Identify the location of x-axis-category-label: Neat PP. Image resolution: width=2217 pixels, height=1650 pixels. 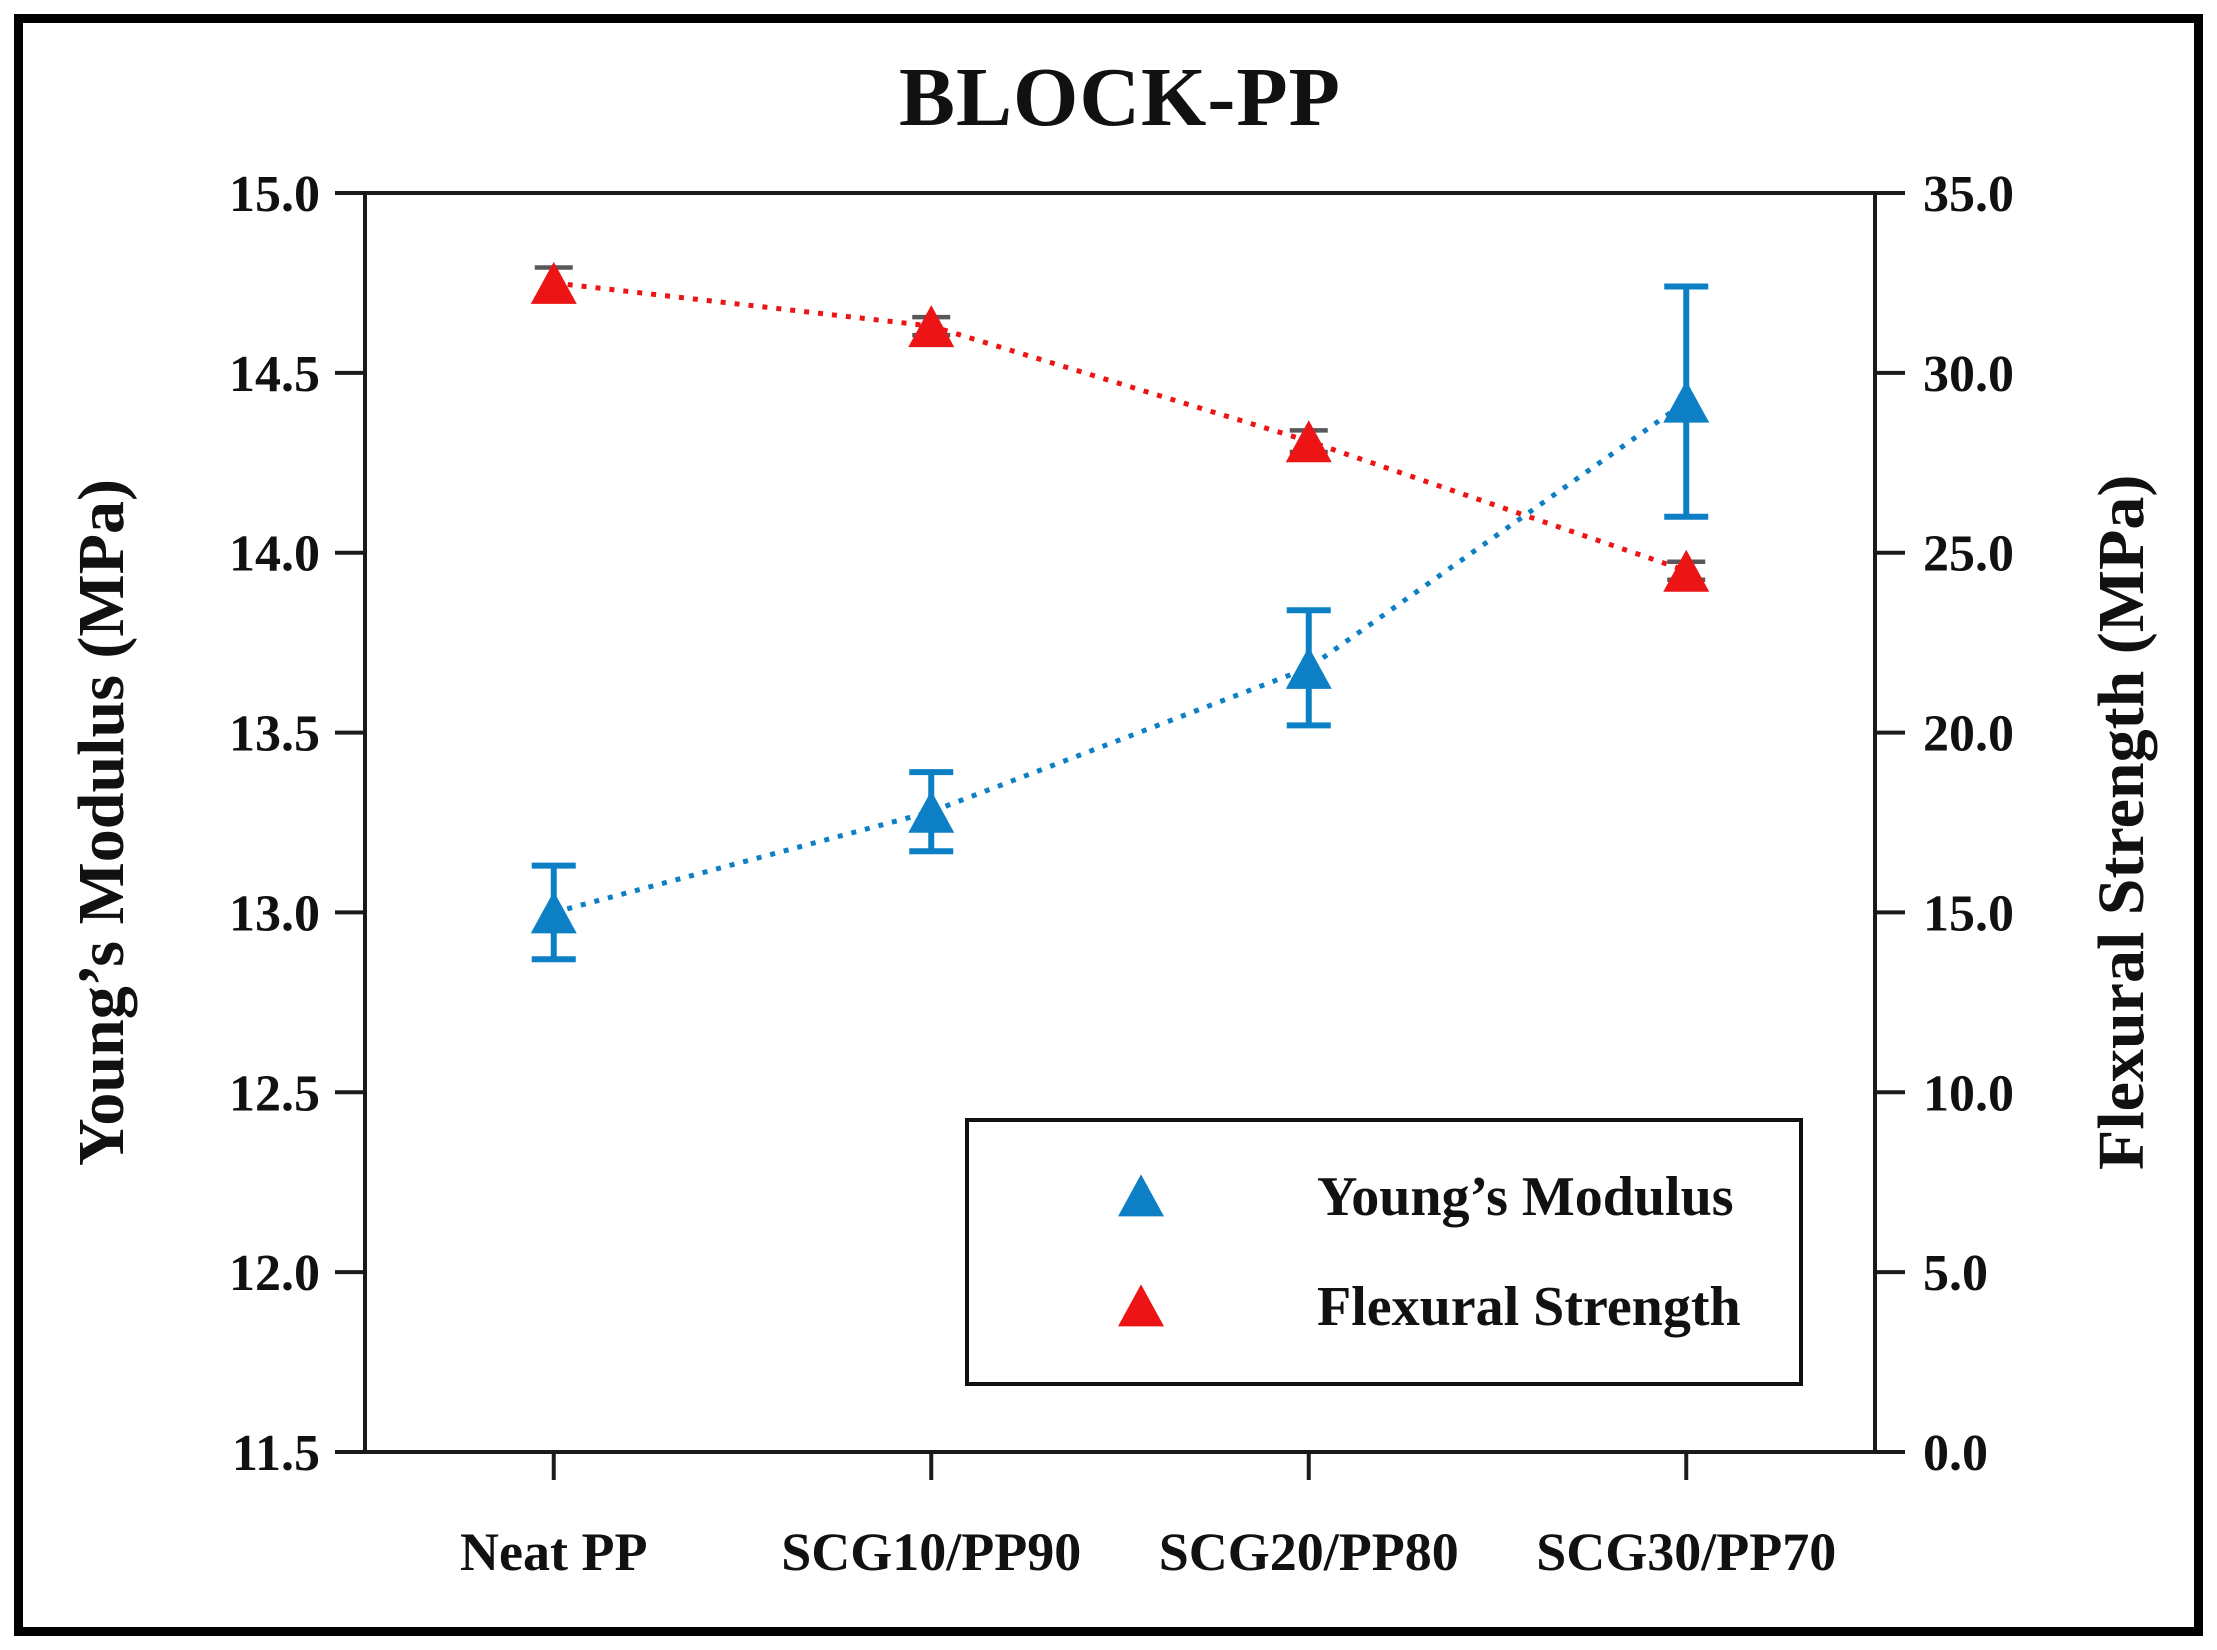
(553, 1552).